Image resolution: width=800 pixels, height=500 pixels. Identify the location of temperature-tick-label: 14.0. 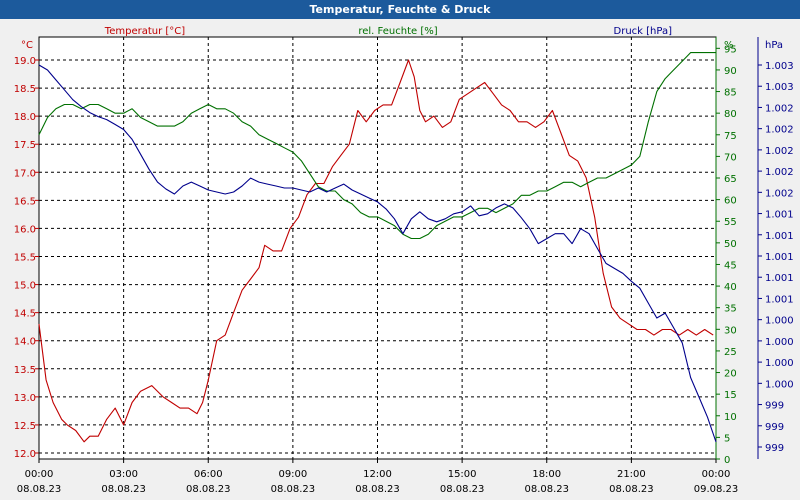
(25, 342).